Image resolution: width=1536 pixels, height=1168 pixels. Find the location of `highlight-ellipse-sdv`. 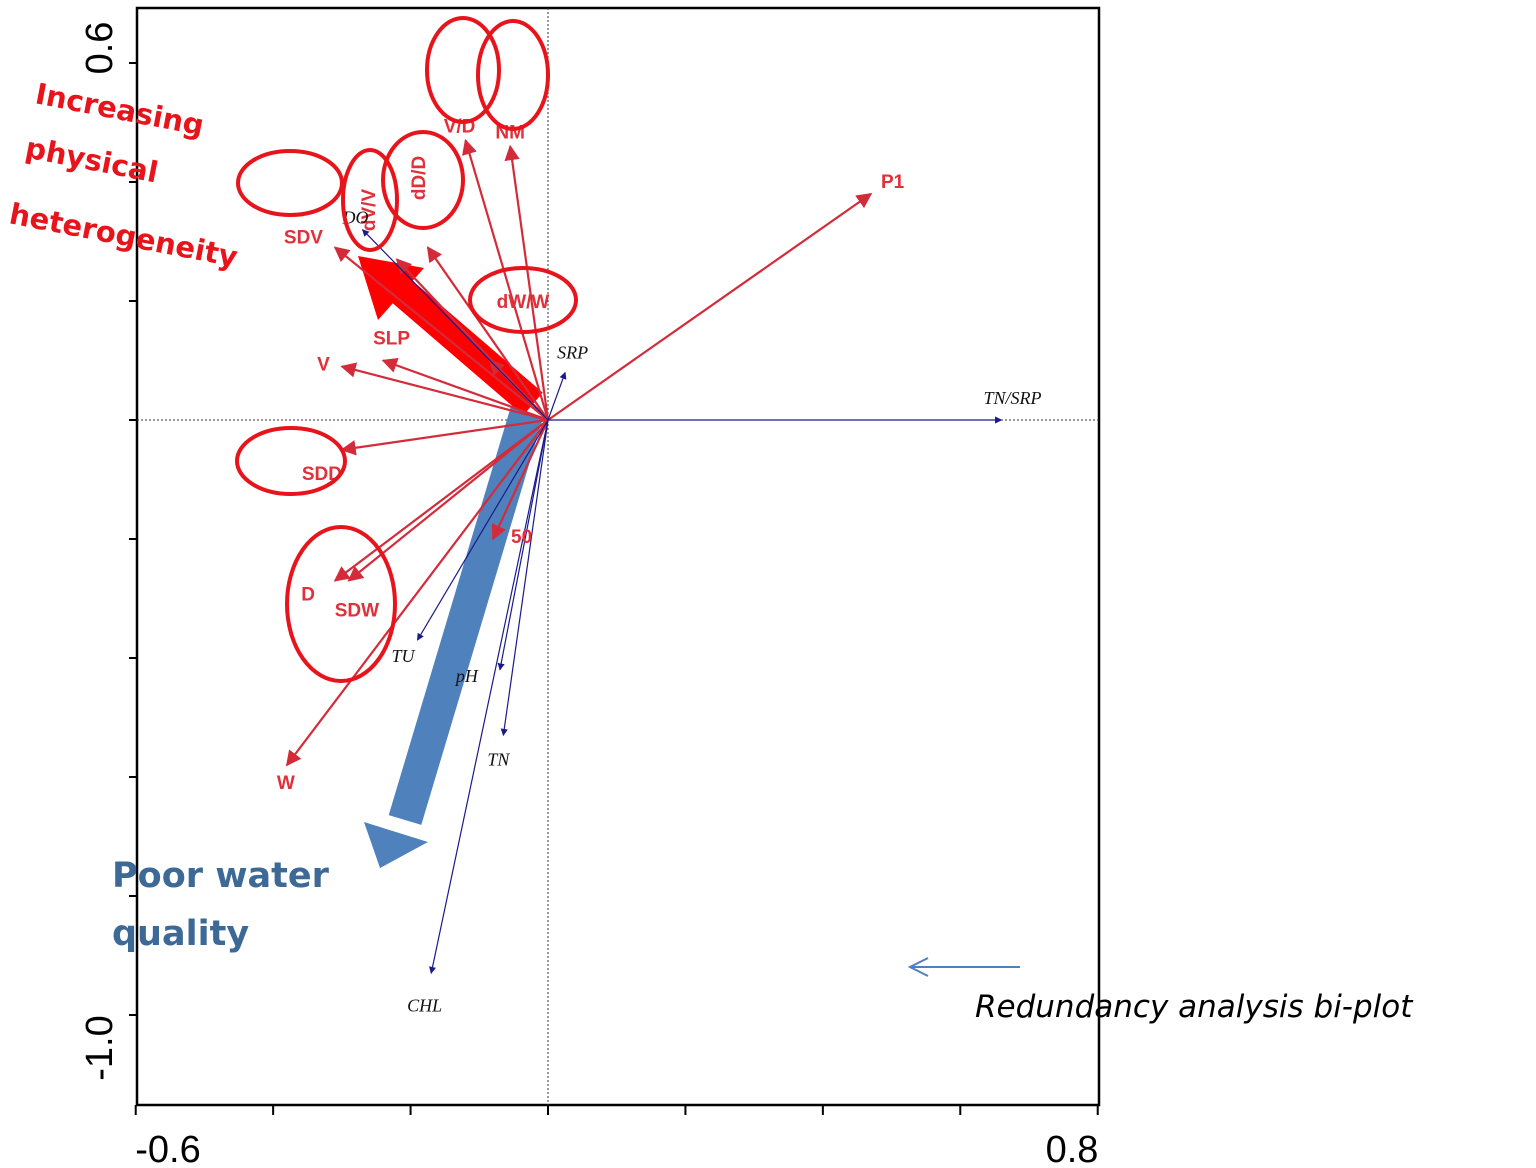

highlight-ellipse-sdv is located at coordinates (290, 183).